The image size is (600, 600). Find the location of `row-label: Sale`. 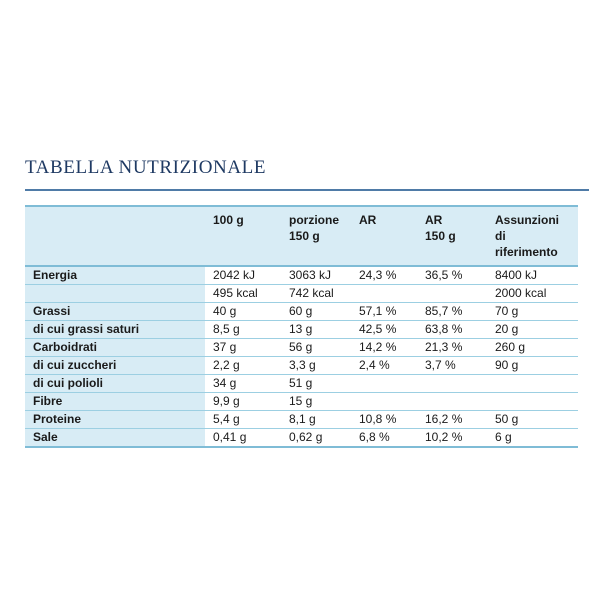

row-label: Sale is located at coordinates (115, 437).